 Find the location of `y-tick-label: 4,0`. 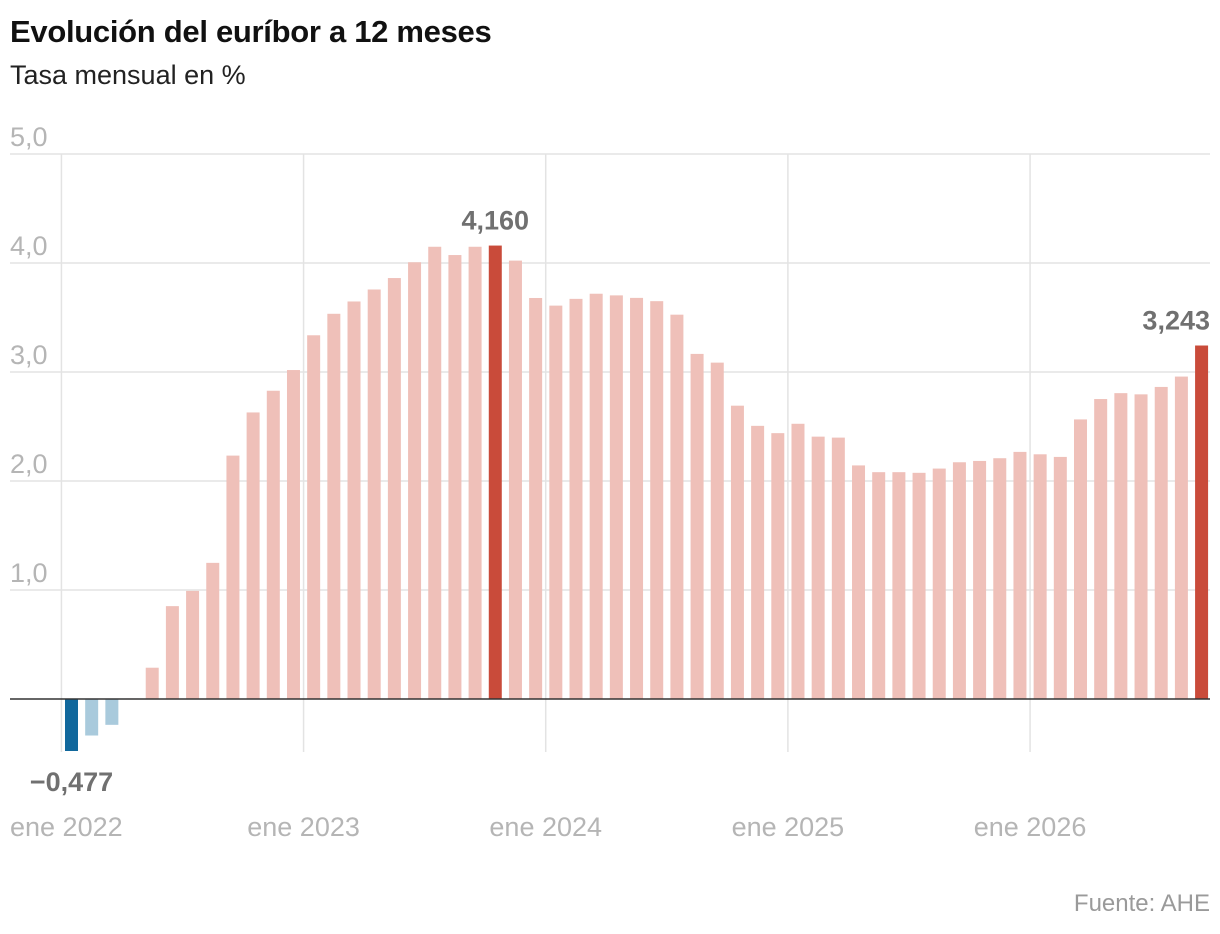

y-tick-label: 4,0 is located at coordinates (29, 246).